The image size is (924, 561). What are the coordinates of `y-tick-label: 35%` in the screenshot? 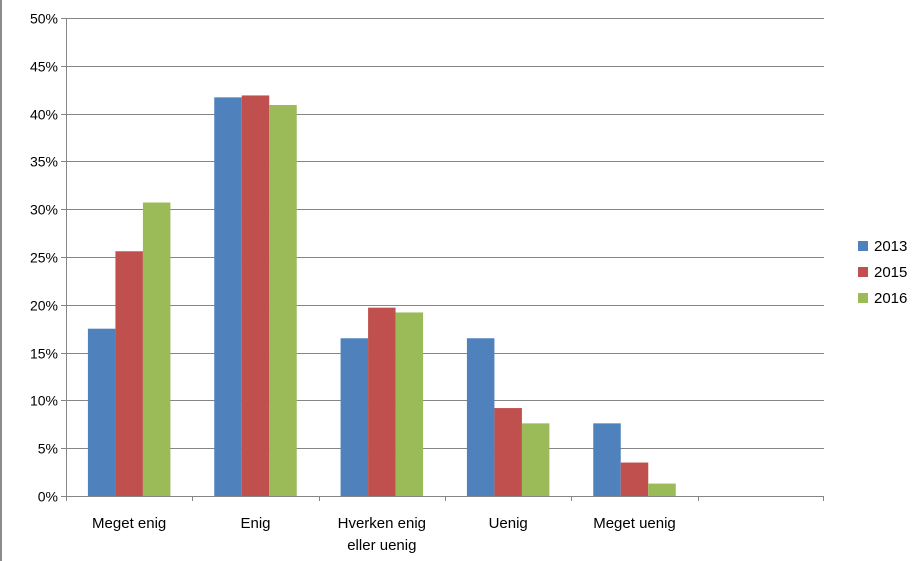 It's located at (44, 162).